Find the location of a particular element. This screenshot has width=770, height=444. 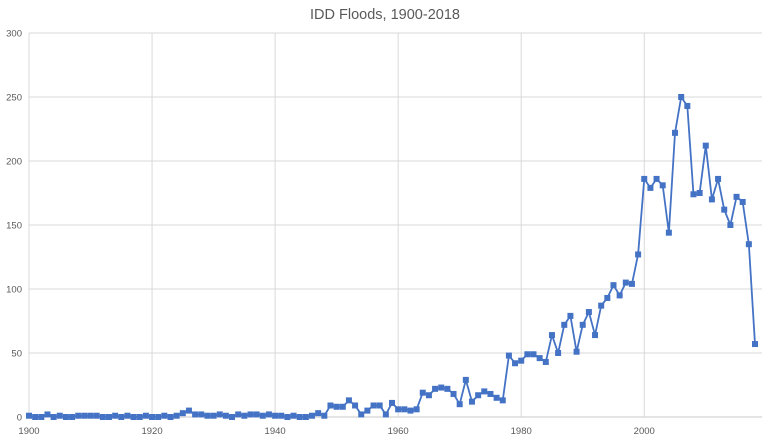

x-tick-label: 1900 is located at coordinates (28, 431).